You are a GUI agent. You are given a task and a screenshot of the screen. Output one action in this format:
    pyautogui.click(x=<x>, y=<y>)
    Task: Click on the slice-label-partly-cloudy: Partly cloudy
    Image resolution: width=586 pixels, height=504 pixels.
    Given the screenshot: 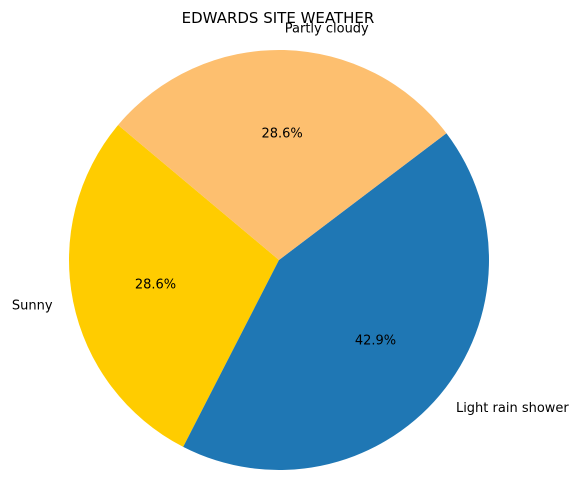 What is the action you would take?
    pyautogui.click(x=327, y=29)
    